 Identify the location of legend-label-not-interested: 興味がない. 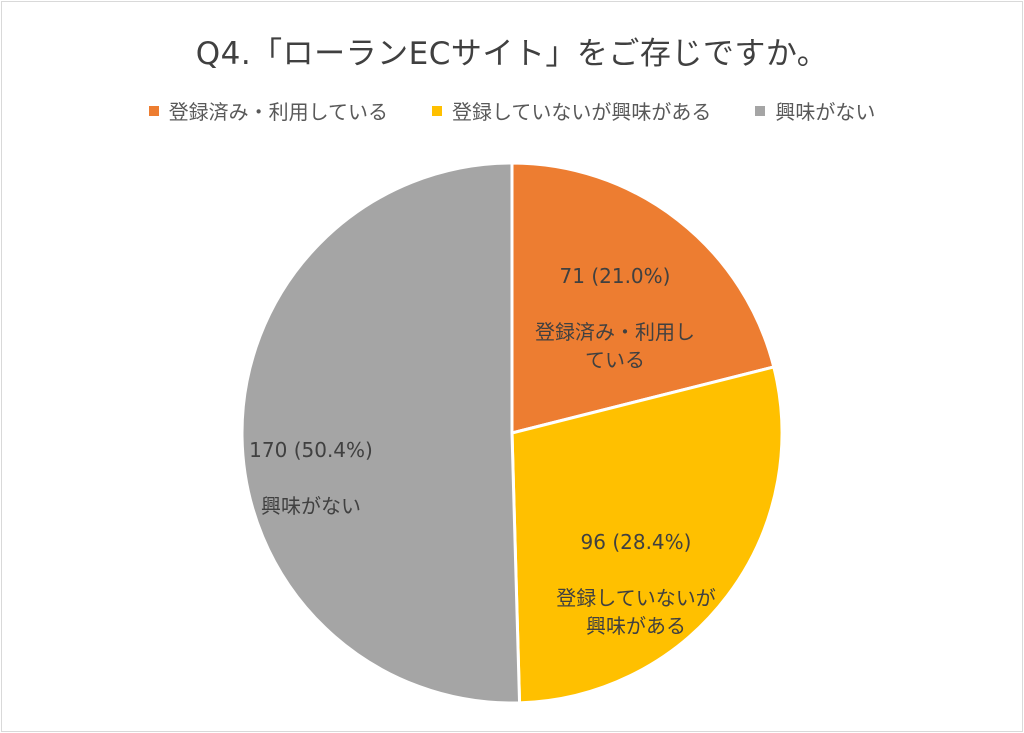
(825, 112).